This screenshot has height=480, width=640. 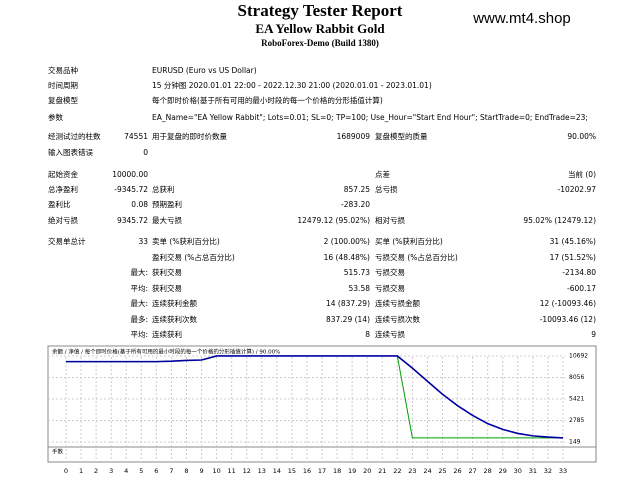 I want to click on x-tick-label: 19, so click(x=352, y=471).